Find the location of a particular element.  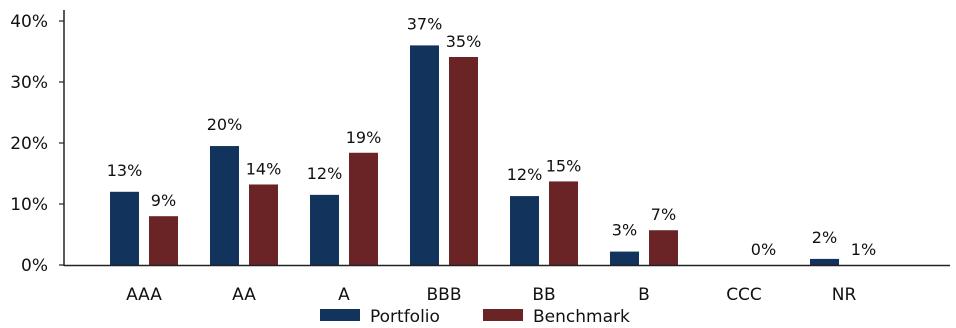

legend-swatch-portfolio is located at coordinates (340, 315).